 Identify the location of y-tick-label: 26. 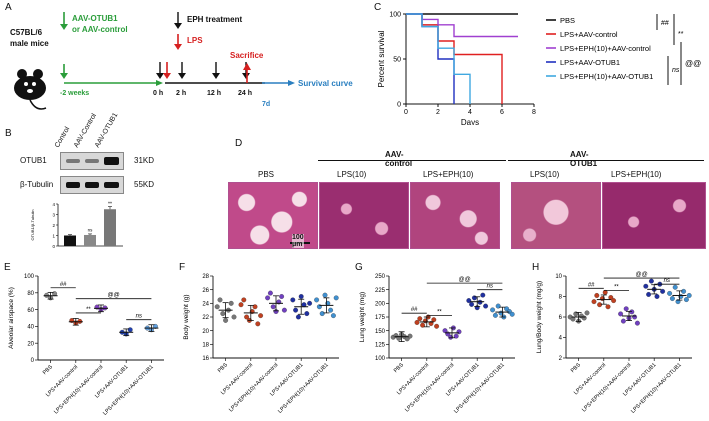
(205, 291).